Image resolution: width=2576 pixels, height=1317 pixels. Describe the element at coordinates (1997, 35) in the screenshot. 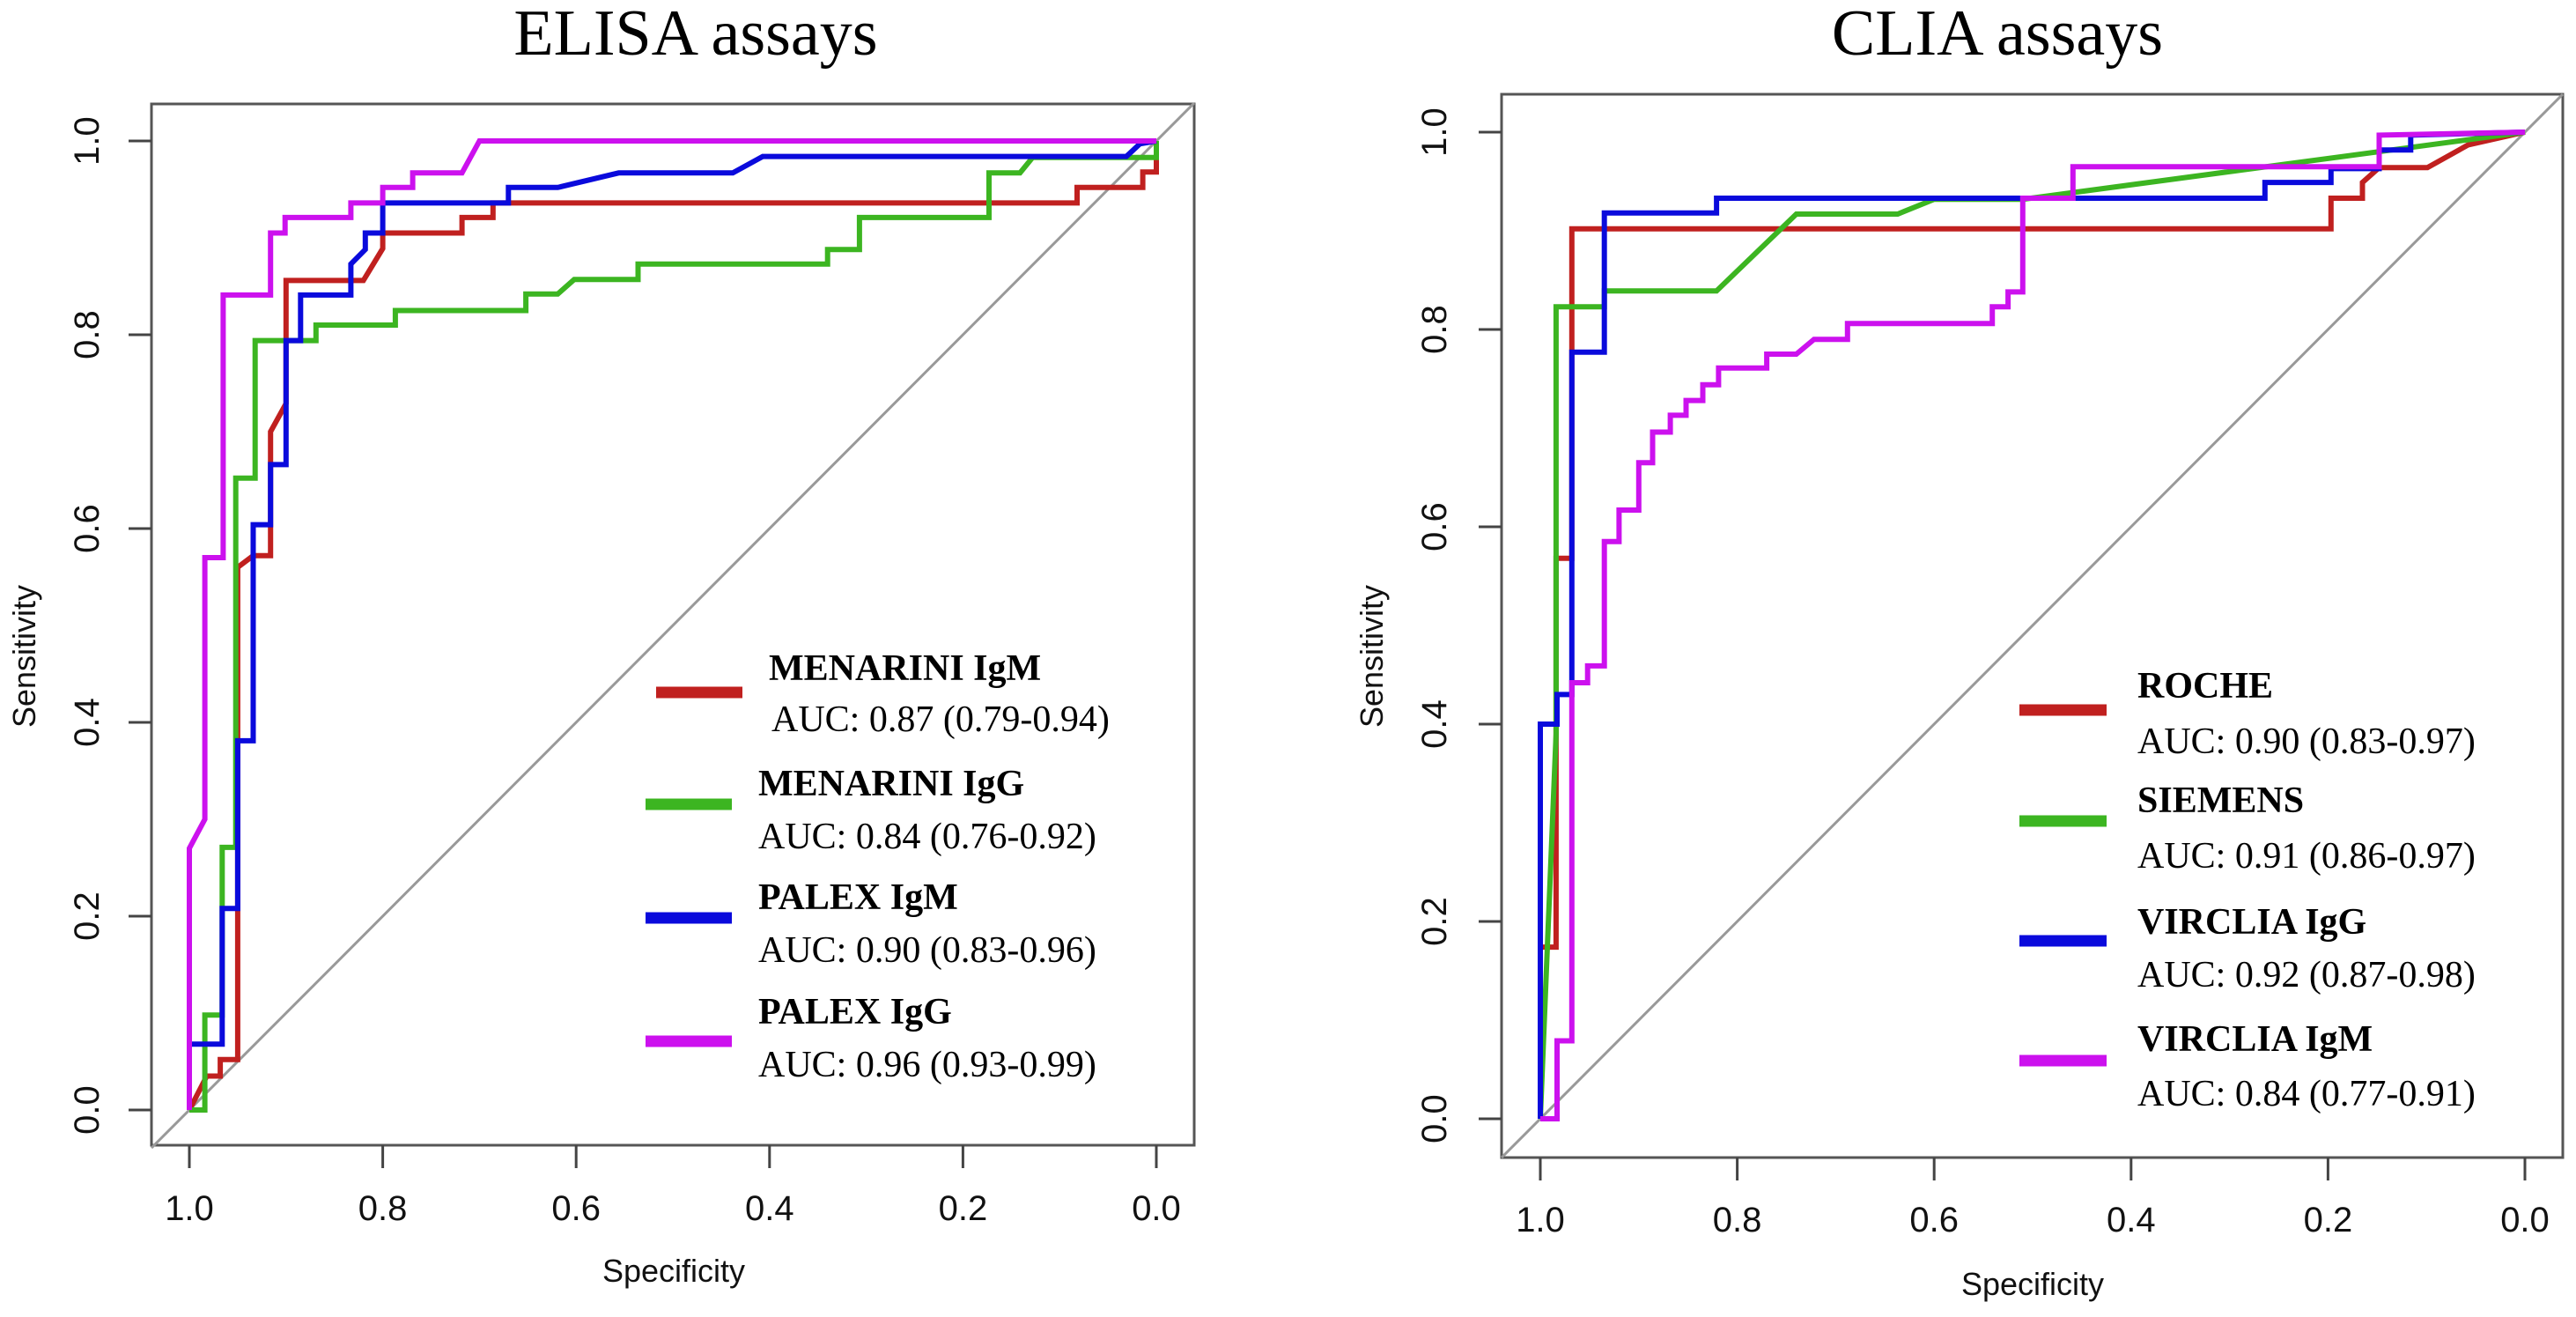

I see `chart-title: CLIA assays` at that location.